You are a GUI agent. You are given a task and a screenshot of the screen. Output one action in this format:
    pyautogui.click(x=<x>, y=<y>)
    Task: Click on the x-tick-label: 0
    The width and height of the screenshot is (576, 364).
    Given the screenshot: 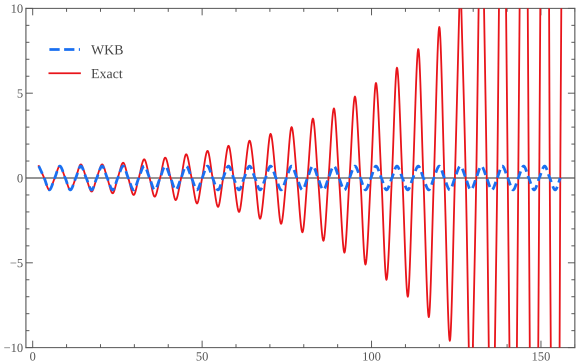 What is the action you would take?
    pyautogui.click(x=33, y=356)
    